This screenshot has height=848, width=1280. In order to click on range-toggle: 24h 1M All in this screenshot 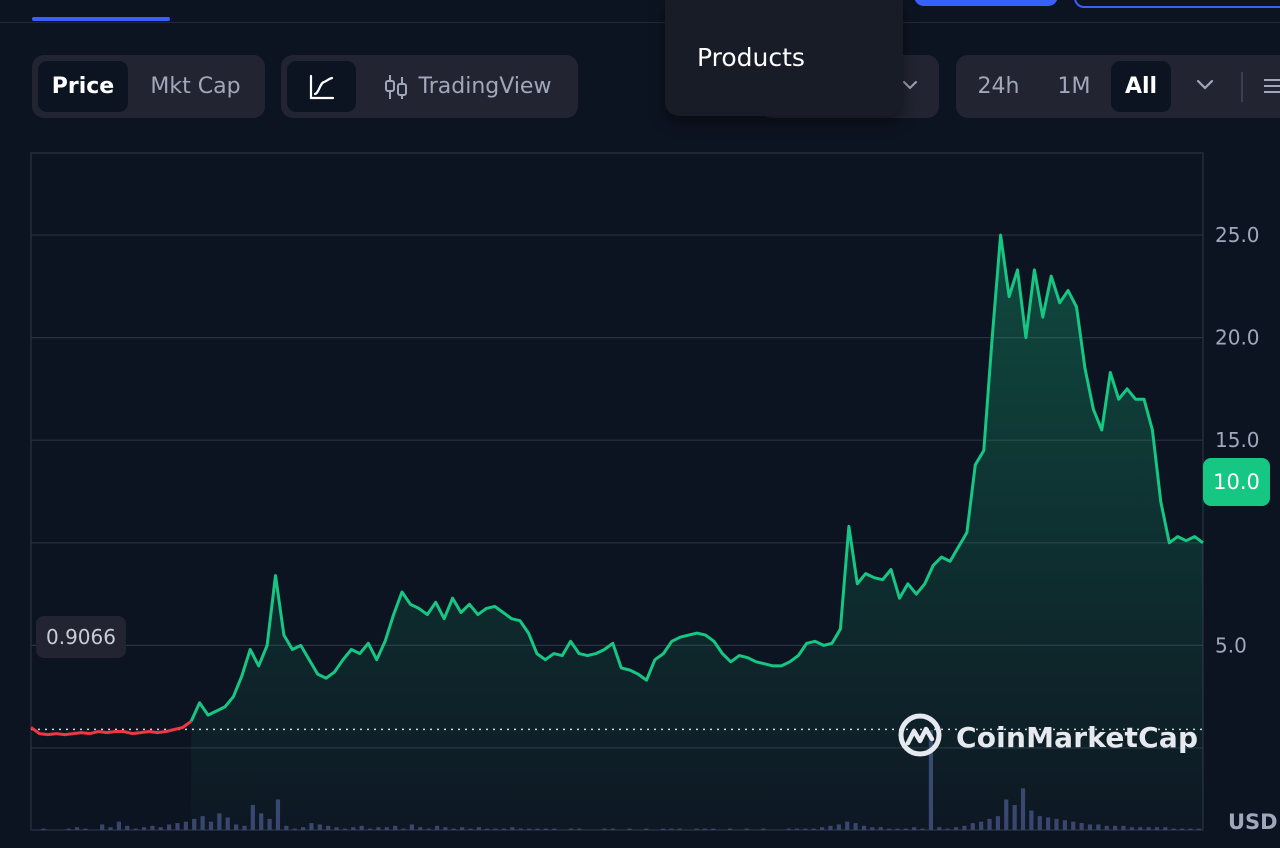, I will do `click(1118, 86)`.